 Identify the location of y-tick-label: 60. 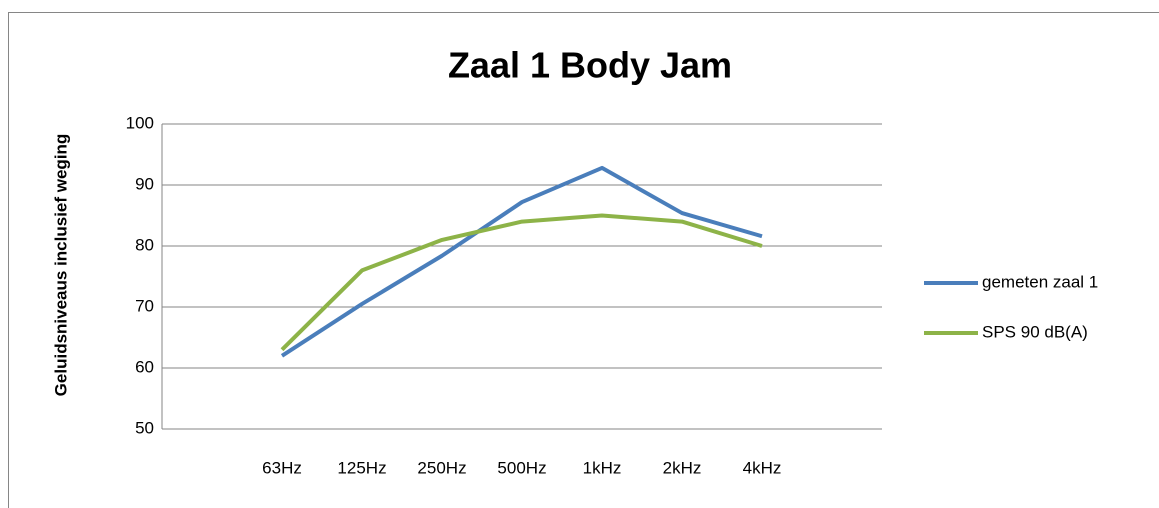
(144, 366).